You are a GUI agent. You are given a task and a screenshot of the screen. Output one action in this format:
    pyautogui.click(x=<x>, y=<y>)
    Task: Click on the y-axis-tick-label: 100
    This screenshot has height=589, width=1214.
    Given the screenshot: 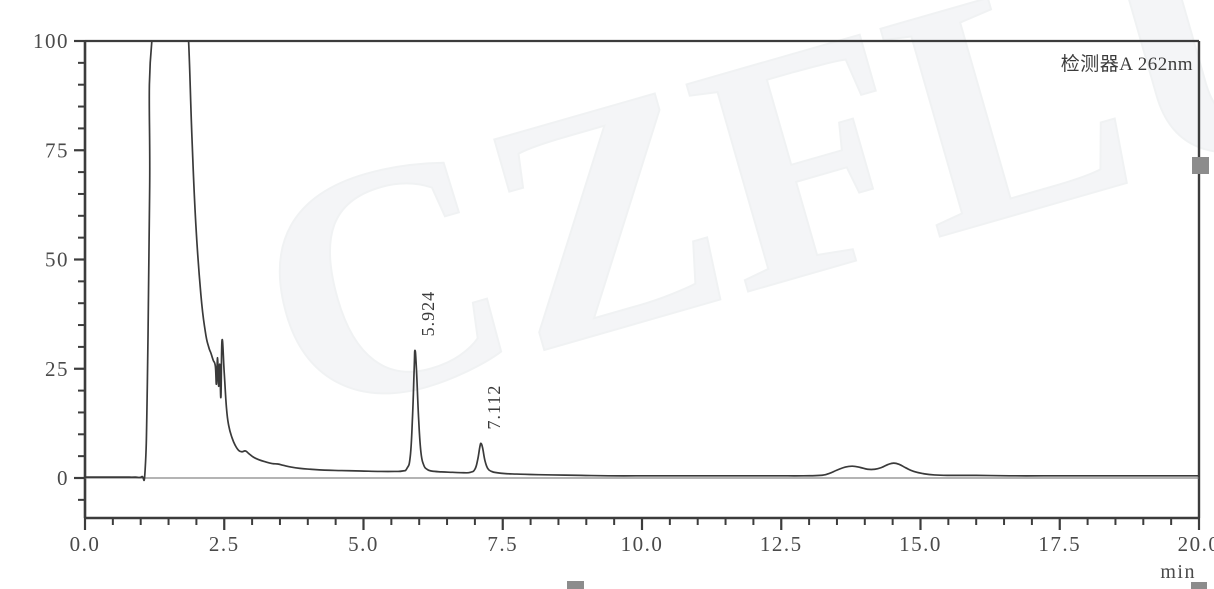 What is the action you would take?
    pyautogui.click(x=51, y=41)
    